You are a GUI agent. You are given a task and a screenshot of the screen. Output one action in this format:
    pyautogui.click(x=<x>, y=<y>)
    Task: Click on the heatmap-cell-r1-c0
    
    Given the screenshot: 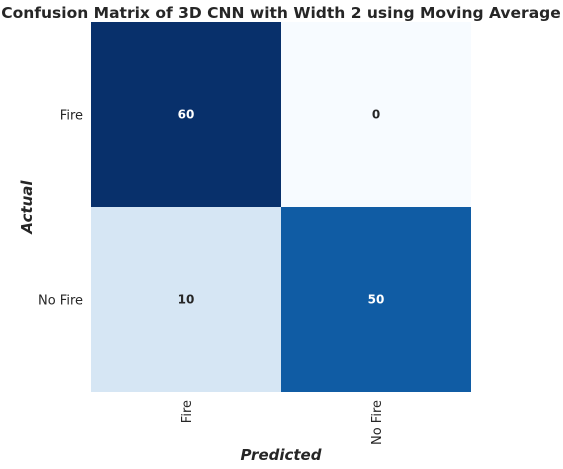 What is the action you would take?
    pyautogui.click(x=186, y=299)
    